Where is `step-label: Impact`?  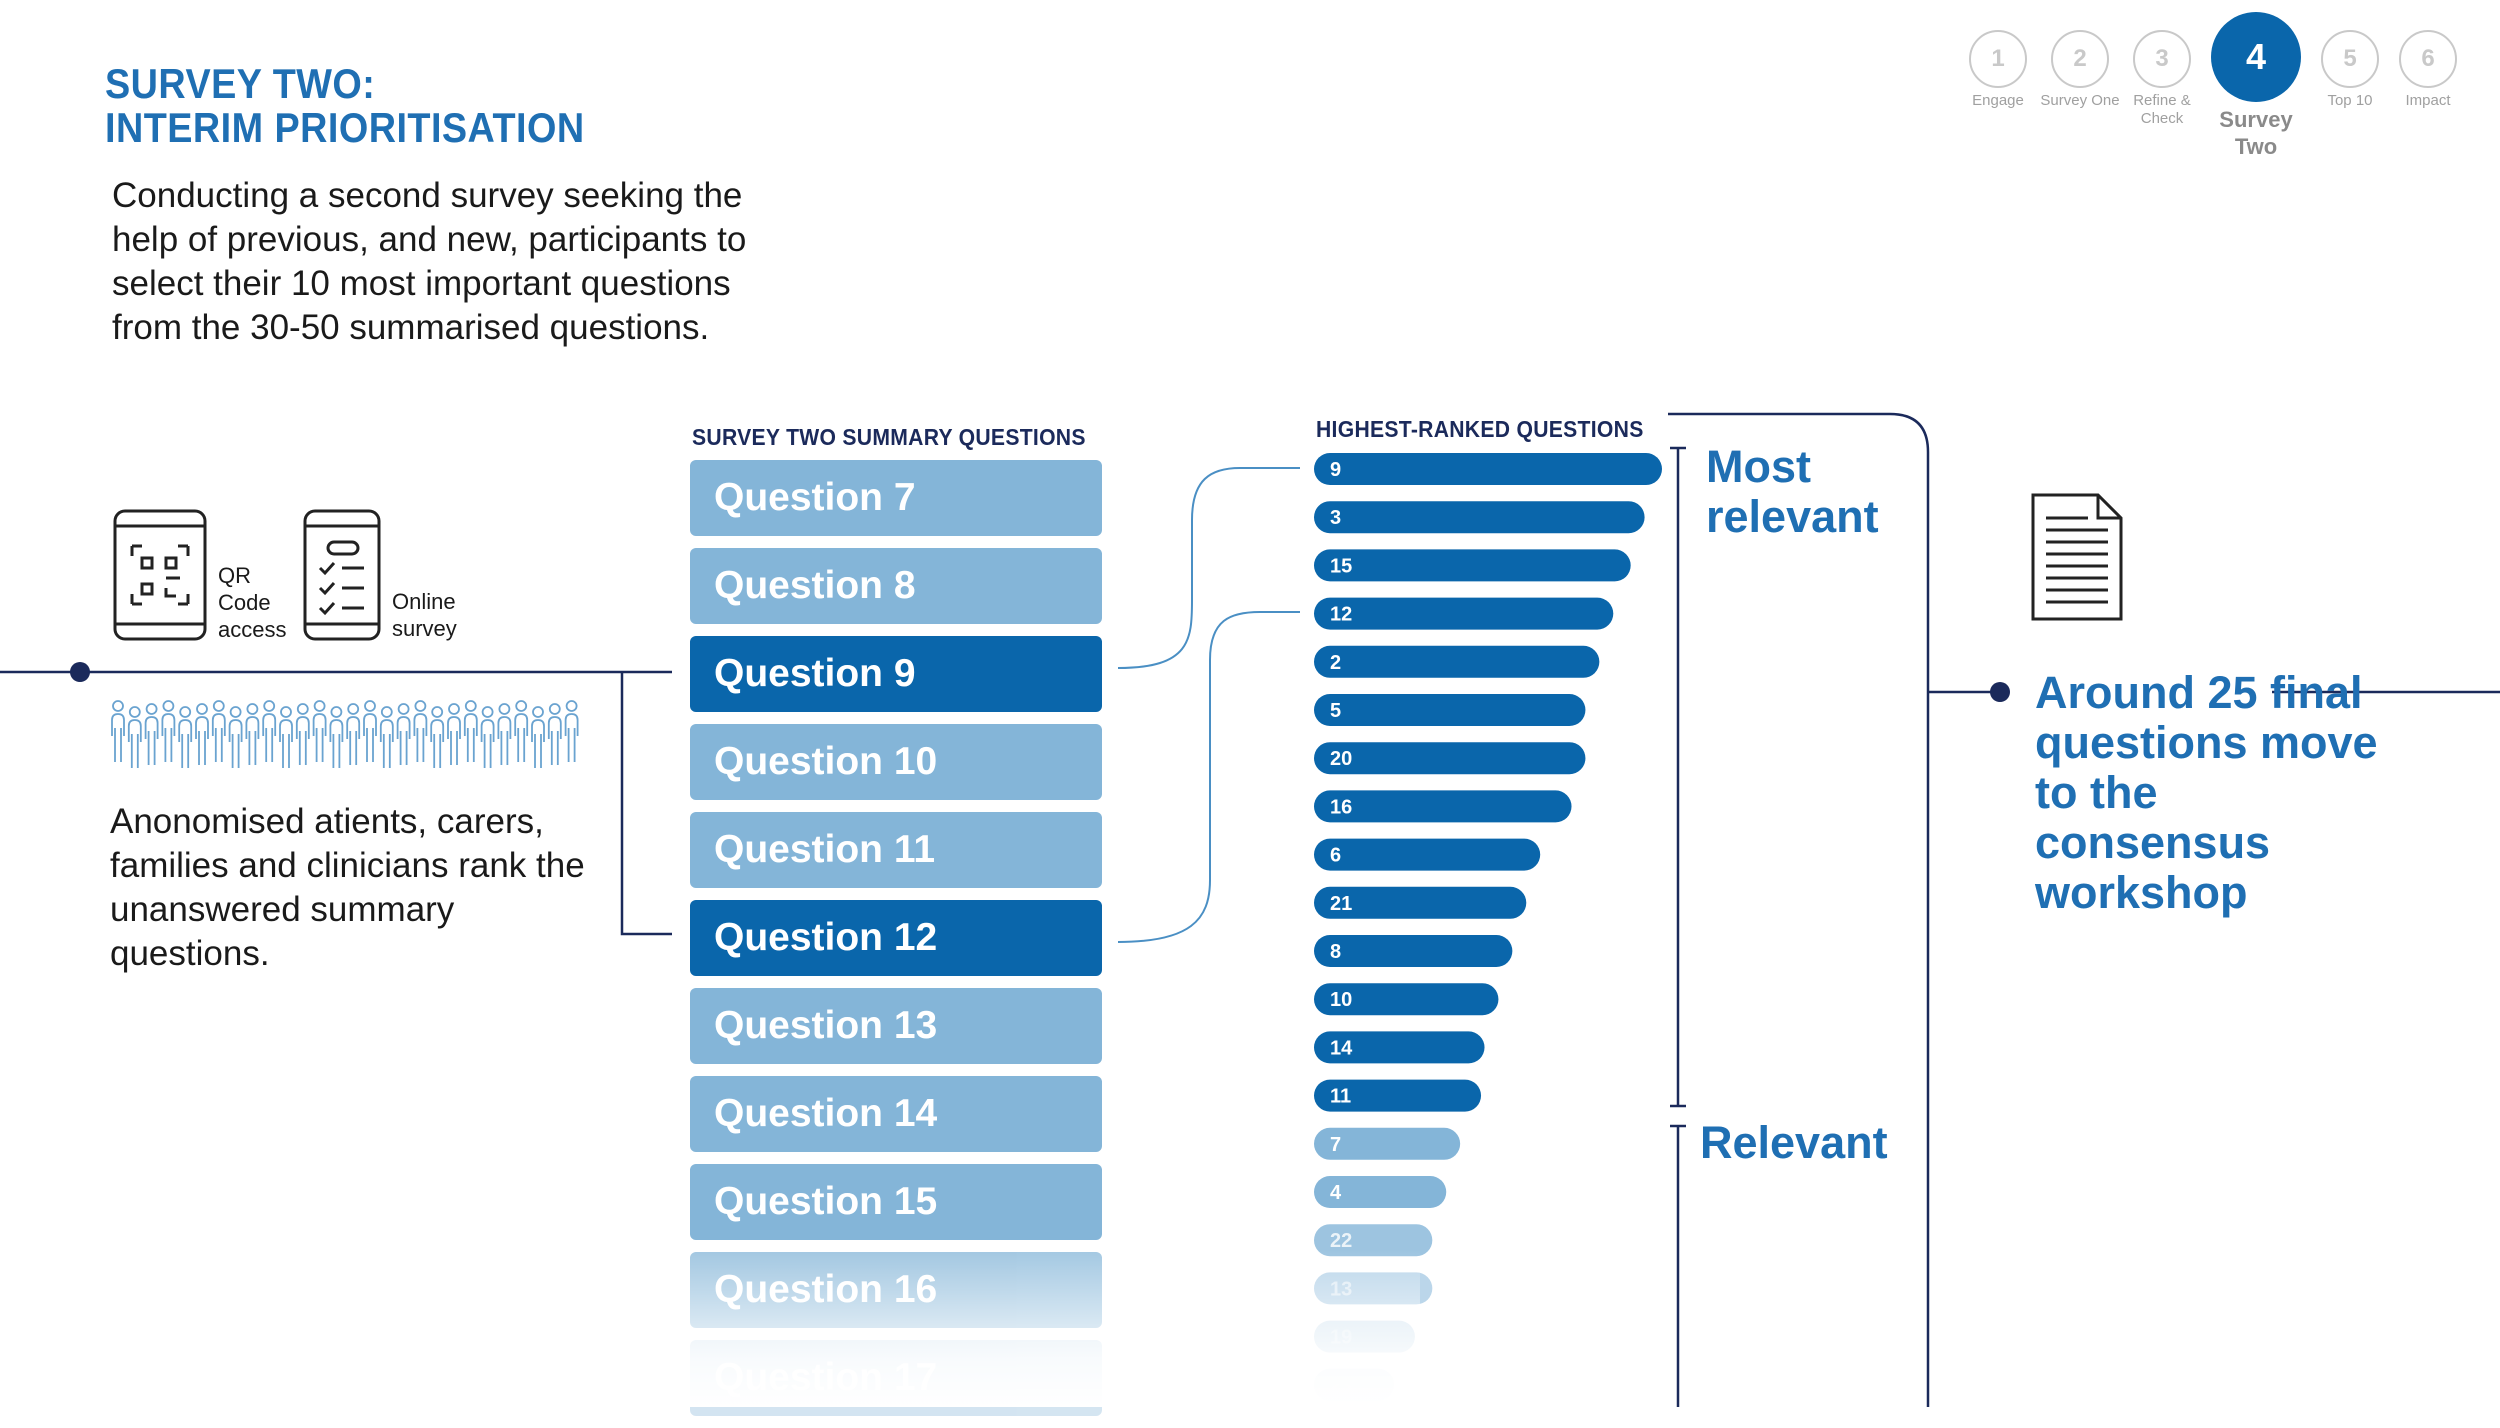 step-label: Impact is located at coordinates (2428, 100).